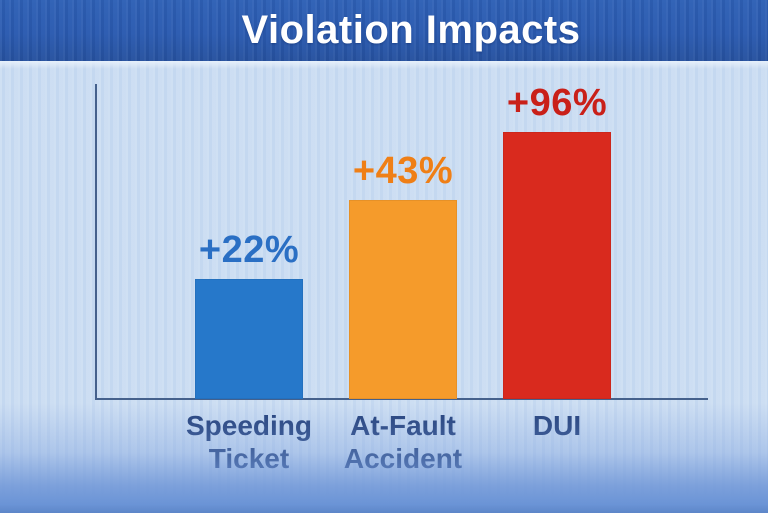 This screenshot has width=768, height=513. Describe the element at coordinates (403, 171) in the screenshot. I see `bar-value-label-at-fault-accident: +43%` at that location.